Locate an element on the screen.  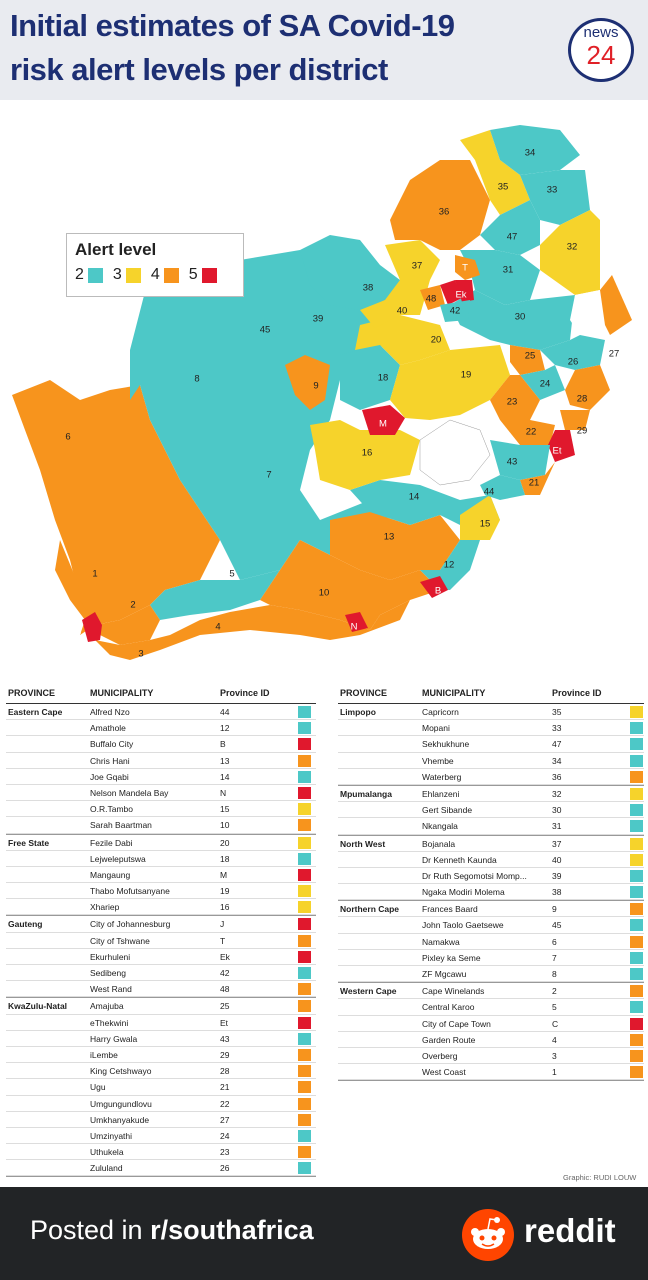
table-row: Sekhukhune 47 is located at coordinates (491, 744).